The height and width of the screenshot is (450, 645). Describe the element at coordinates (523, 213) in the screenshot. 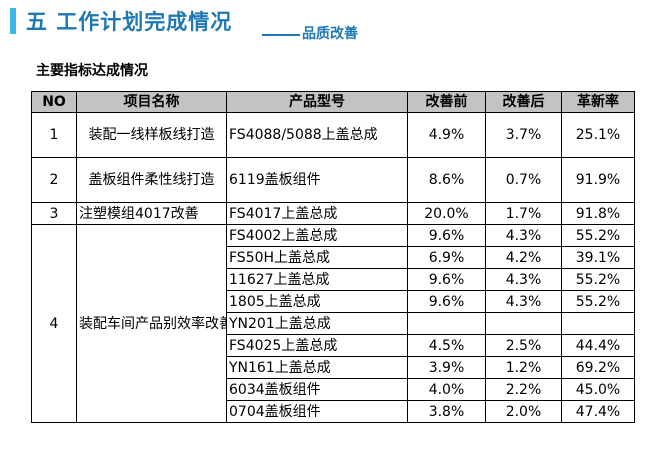

I see `value-after: 1.7%` at that location.